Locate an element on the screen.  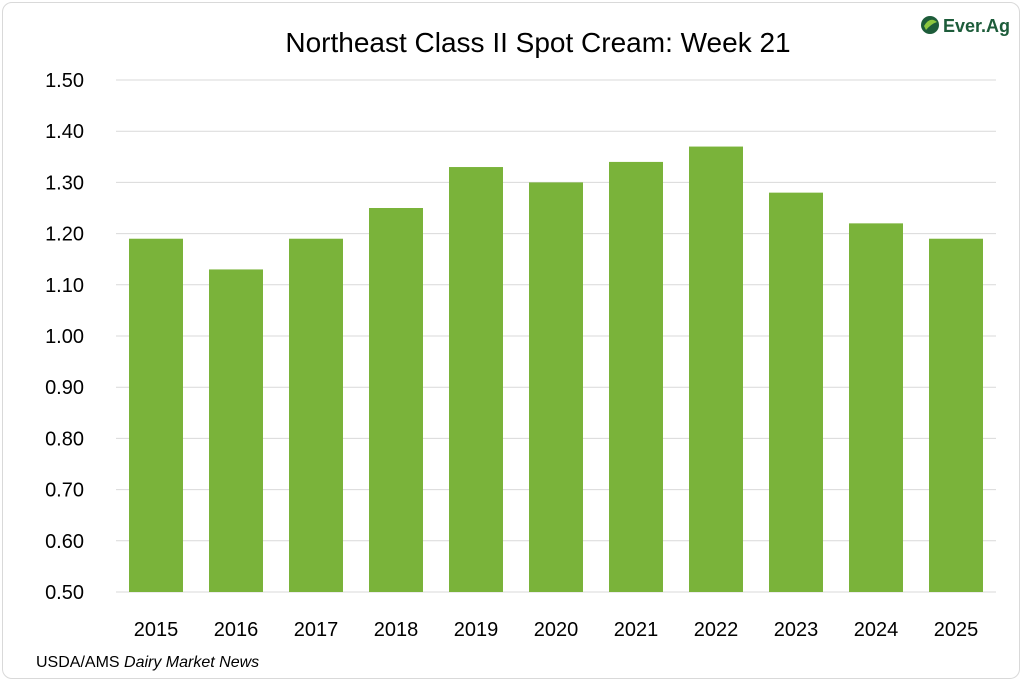
bar-2021 is located at coordinates (636, 377).